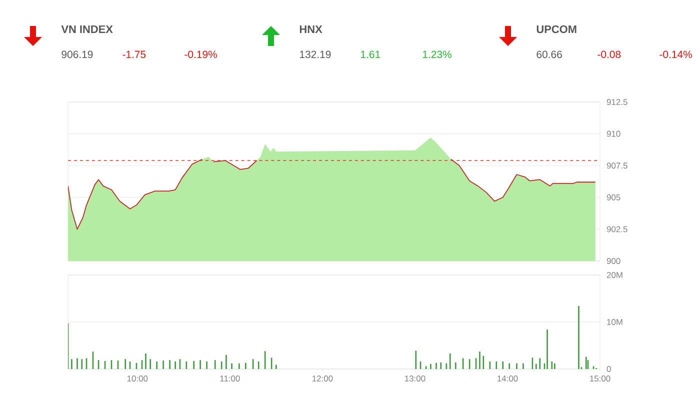 The height and width of the screenshot is (397, 700). Describe the element at coordinates (134, 54) in the screenshot. I see `data-label: -1.75` at that location.